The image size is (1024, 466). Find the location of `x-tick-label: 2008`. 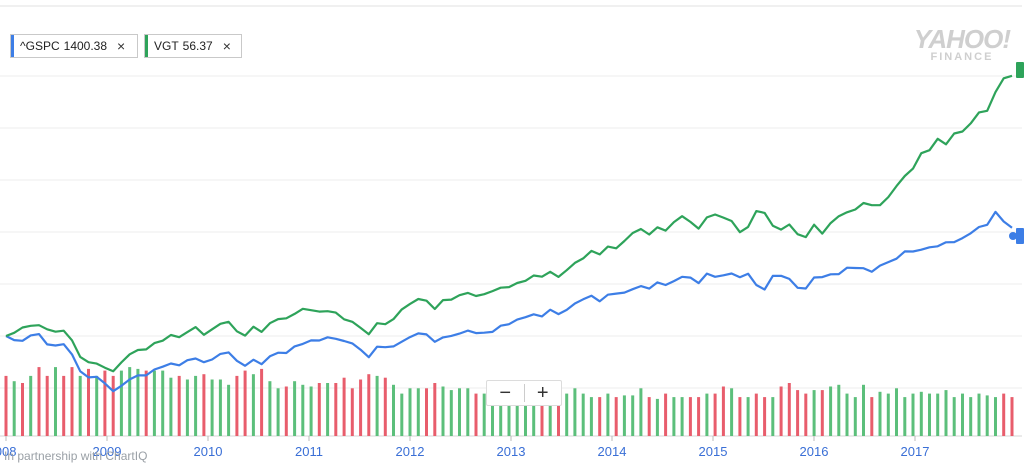

x-tick-label: 2008 is located at coordinates (8, 451).